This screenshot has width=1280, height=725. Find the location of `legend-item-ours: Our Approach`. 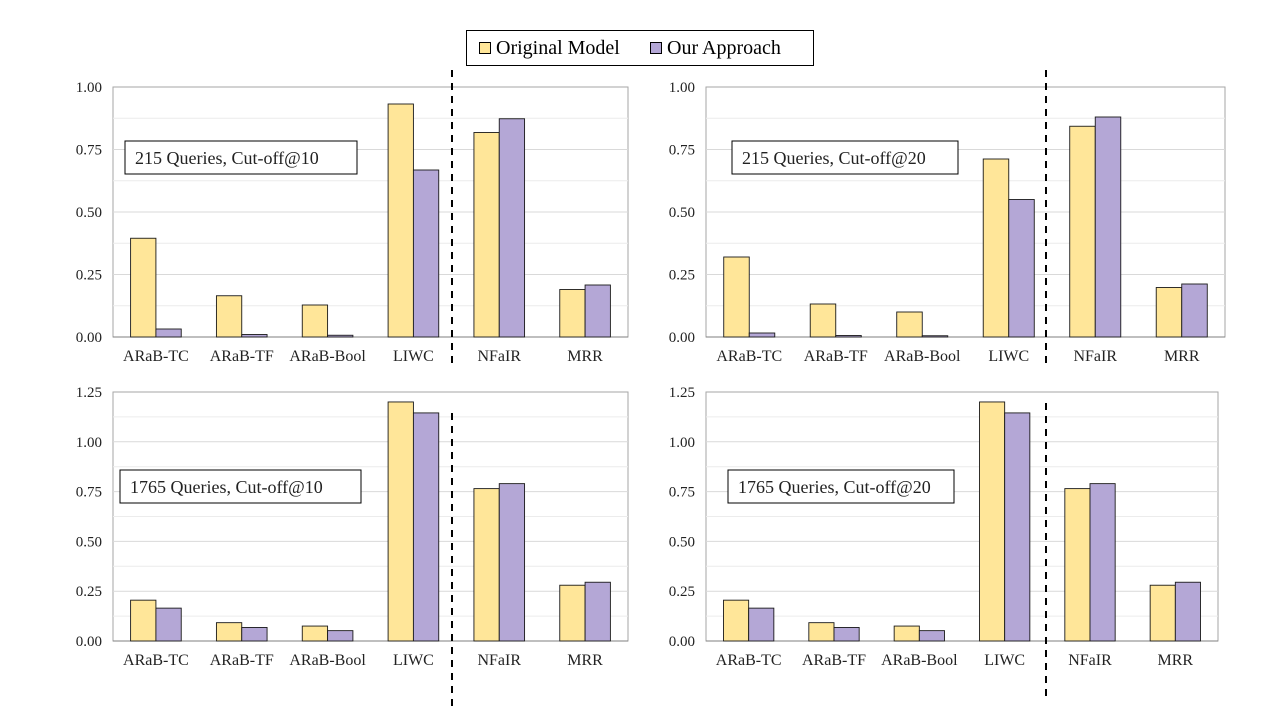

legend-item-ours: Our Approach is located at coordinates (715, 48).